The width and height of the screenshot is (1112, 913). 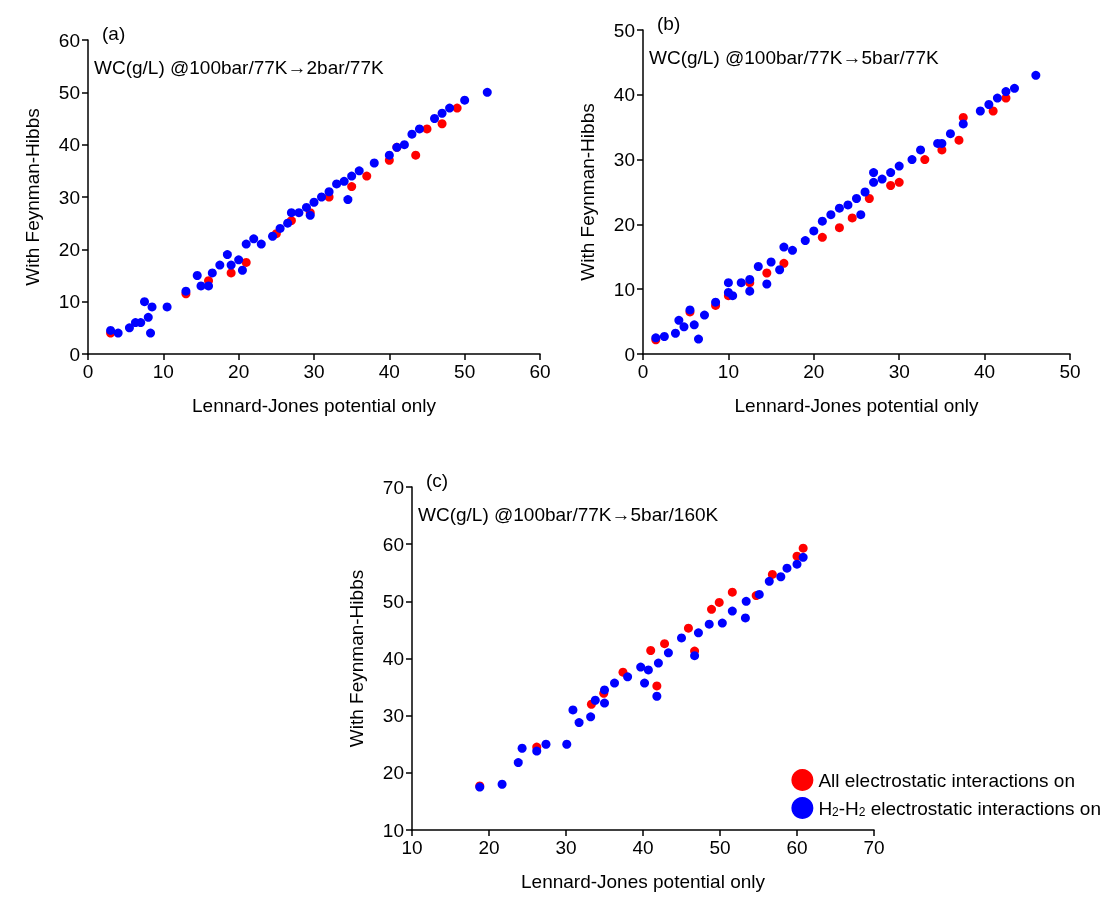 What do you see at coordinates (393, 716) in the screenshot?
I see `y-tick-label: 30` at bounding box center [393, 716].